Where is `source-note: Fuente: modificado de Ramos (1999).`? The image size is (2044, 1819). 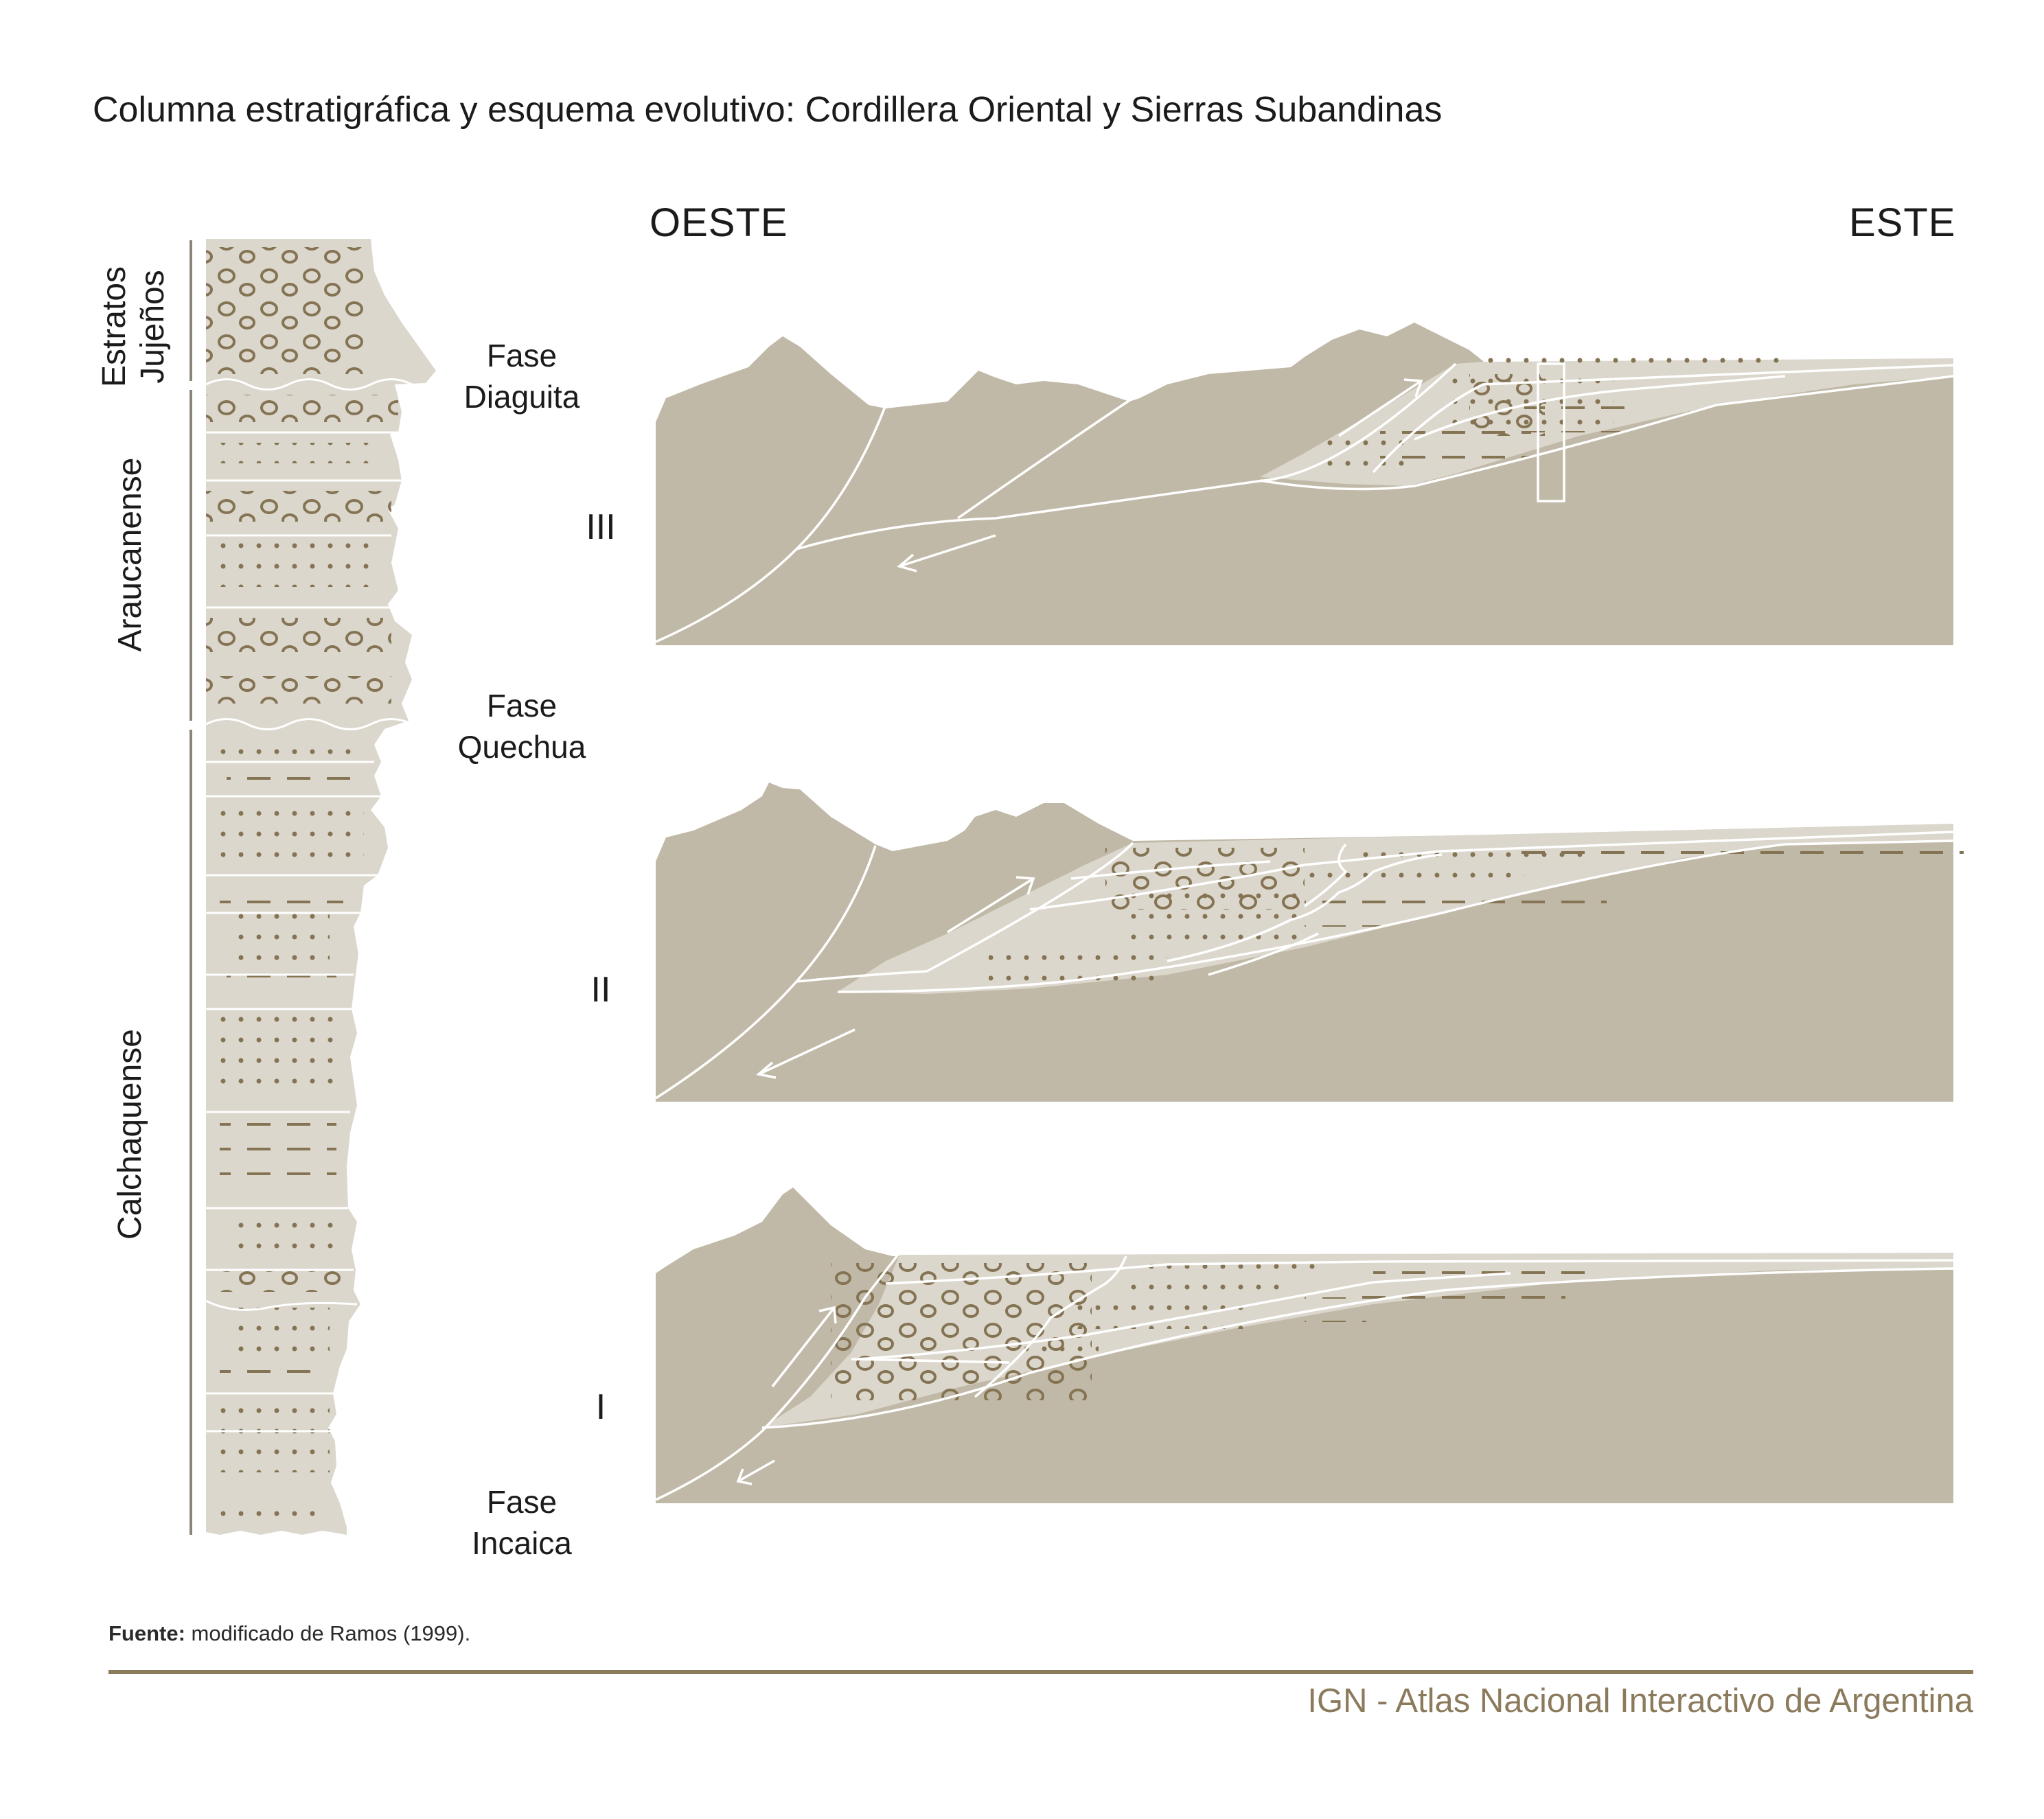
source-note: Fuente: modificado de Ramos (1999). is located at coordinates (289, 1634).